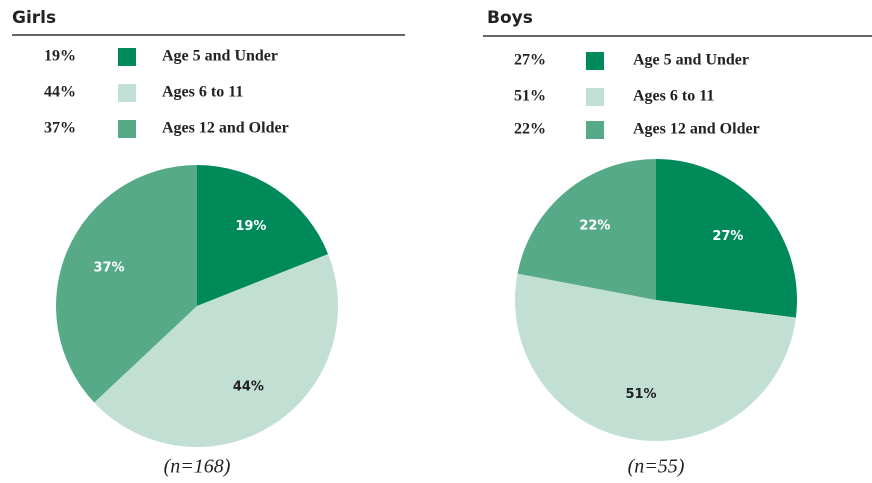 Image resolution: width=872 pixels, height=483 pixels. I want to click on slice-label: 44%, so click(248, 386).